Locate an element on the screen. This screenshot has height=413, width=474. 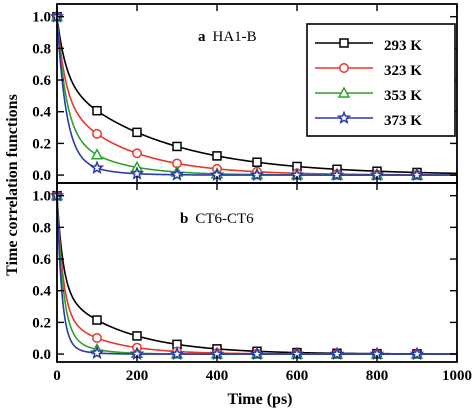
legend-label-323k: 323 K is located at coordinates (403, 71).